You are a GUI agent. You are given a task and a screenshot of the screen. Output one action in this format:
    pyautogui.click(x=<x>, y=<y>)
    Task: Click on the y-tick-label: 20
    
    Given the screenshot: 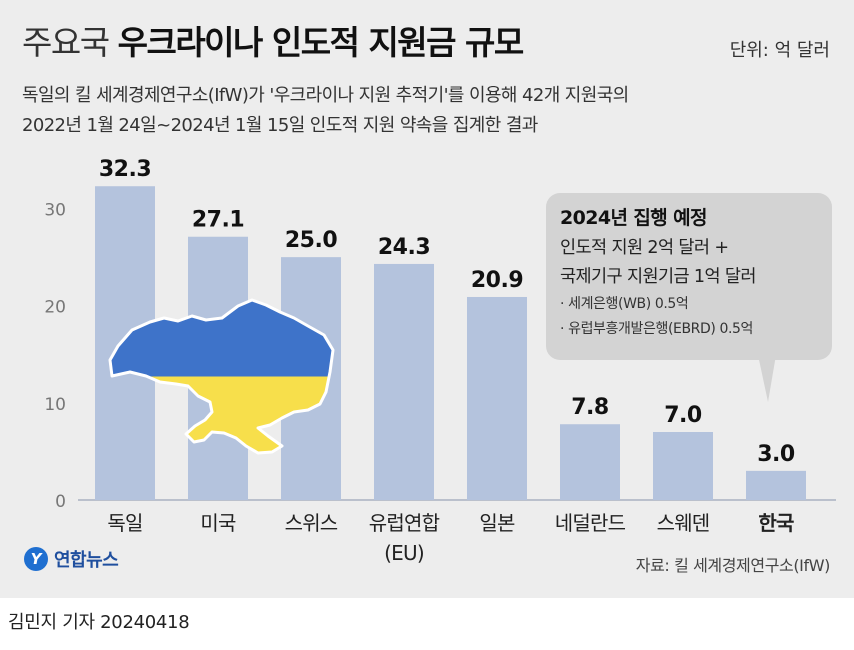 What is the action you would take?
    pyautogui.click(x=55, y=308)
    